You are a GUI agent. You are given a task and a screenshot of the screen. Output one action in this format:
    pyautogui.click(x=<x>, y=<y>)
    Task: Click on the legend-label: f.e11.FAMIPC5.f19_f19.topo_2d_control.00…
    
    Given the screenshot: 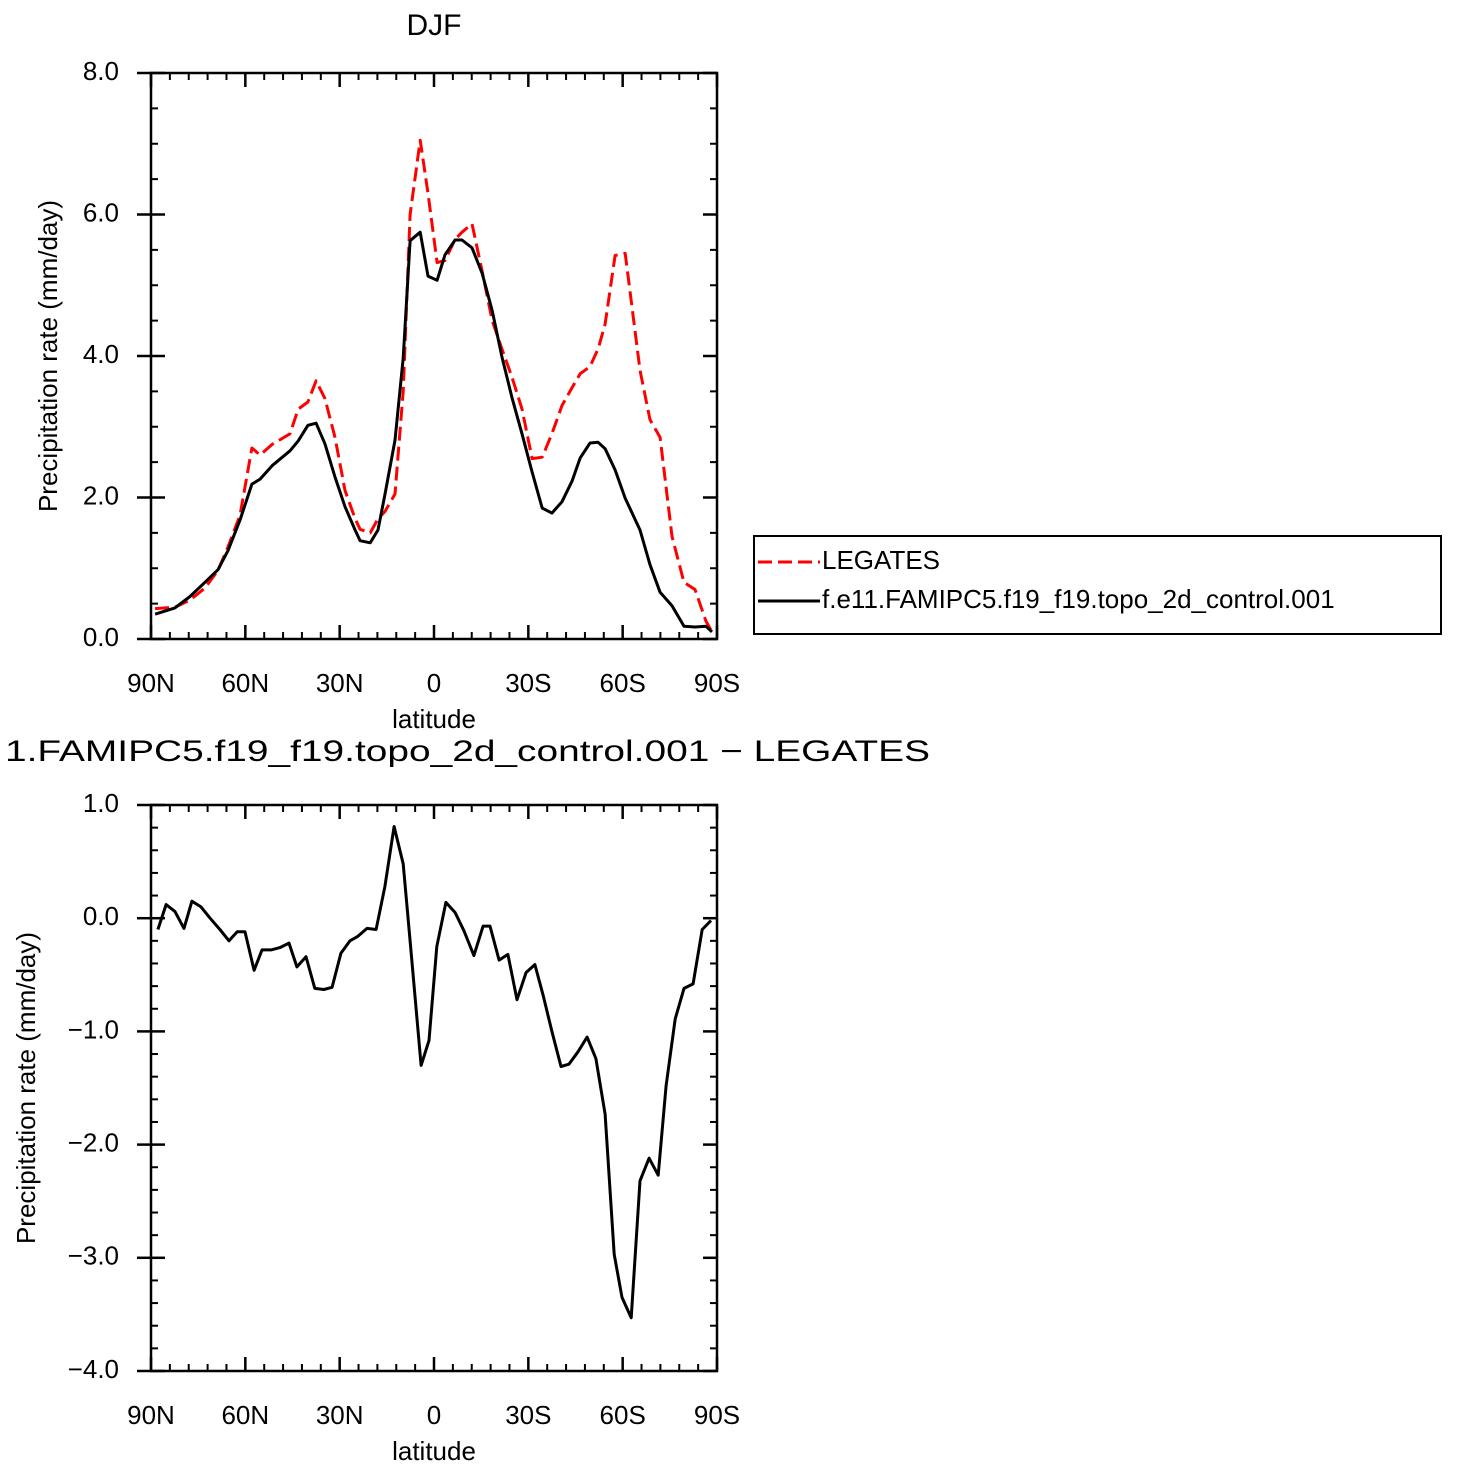 What is the action you would take?
    pyautogui.click(x=1078, y=599)
    